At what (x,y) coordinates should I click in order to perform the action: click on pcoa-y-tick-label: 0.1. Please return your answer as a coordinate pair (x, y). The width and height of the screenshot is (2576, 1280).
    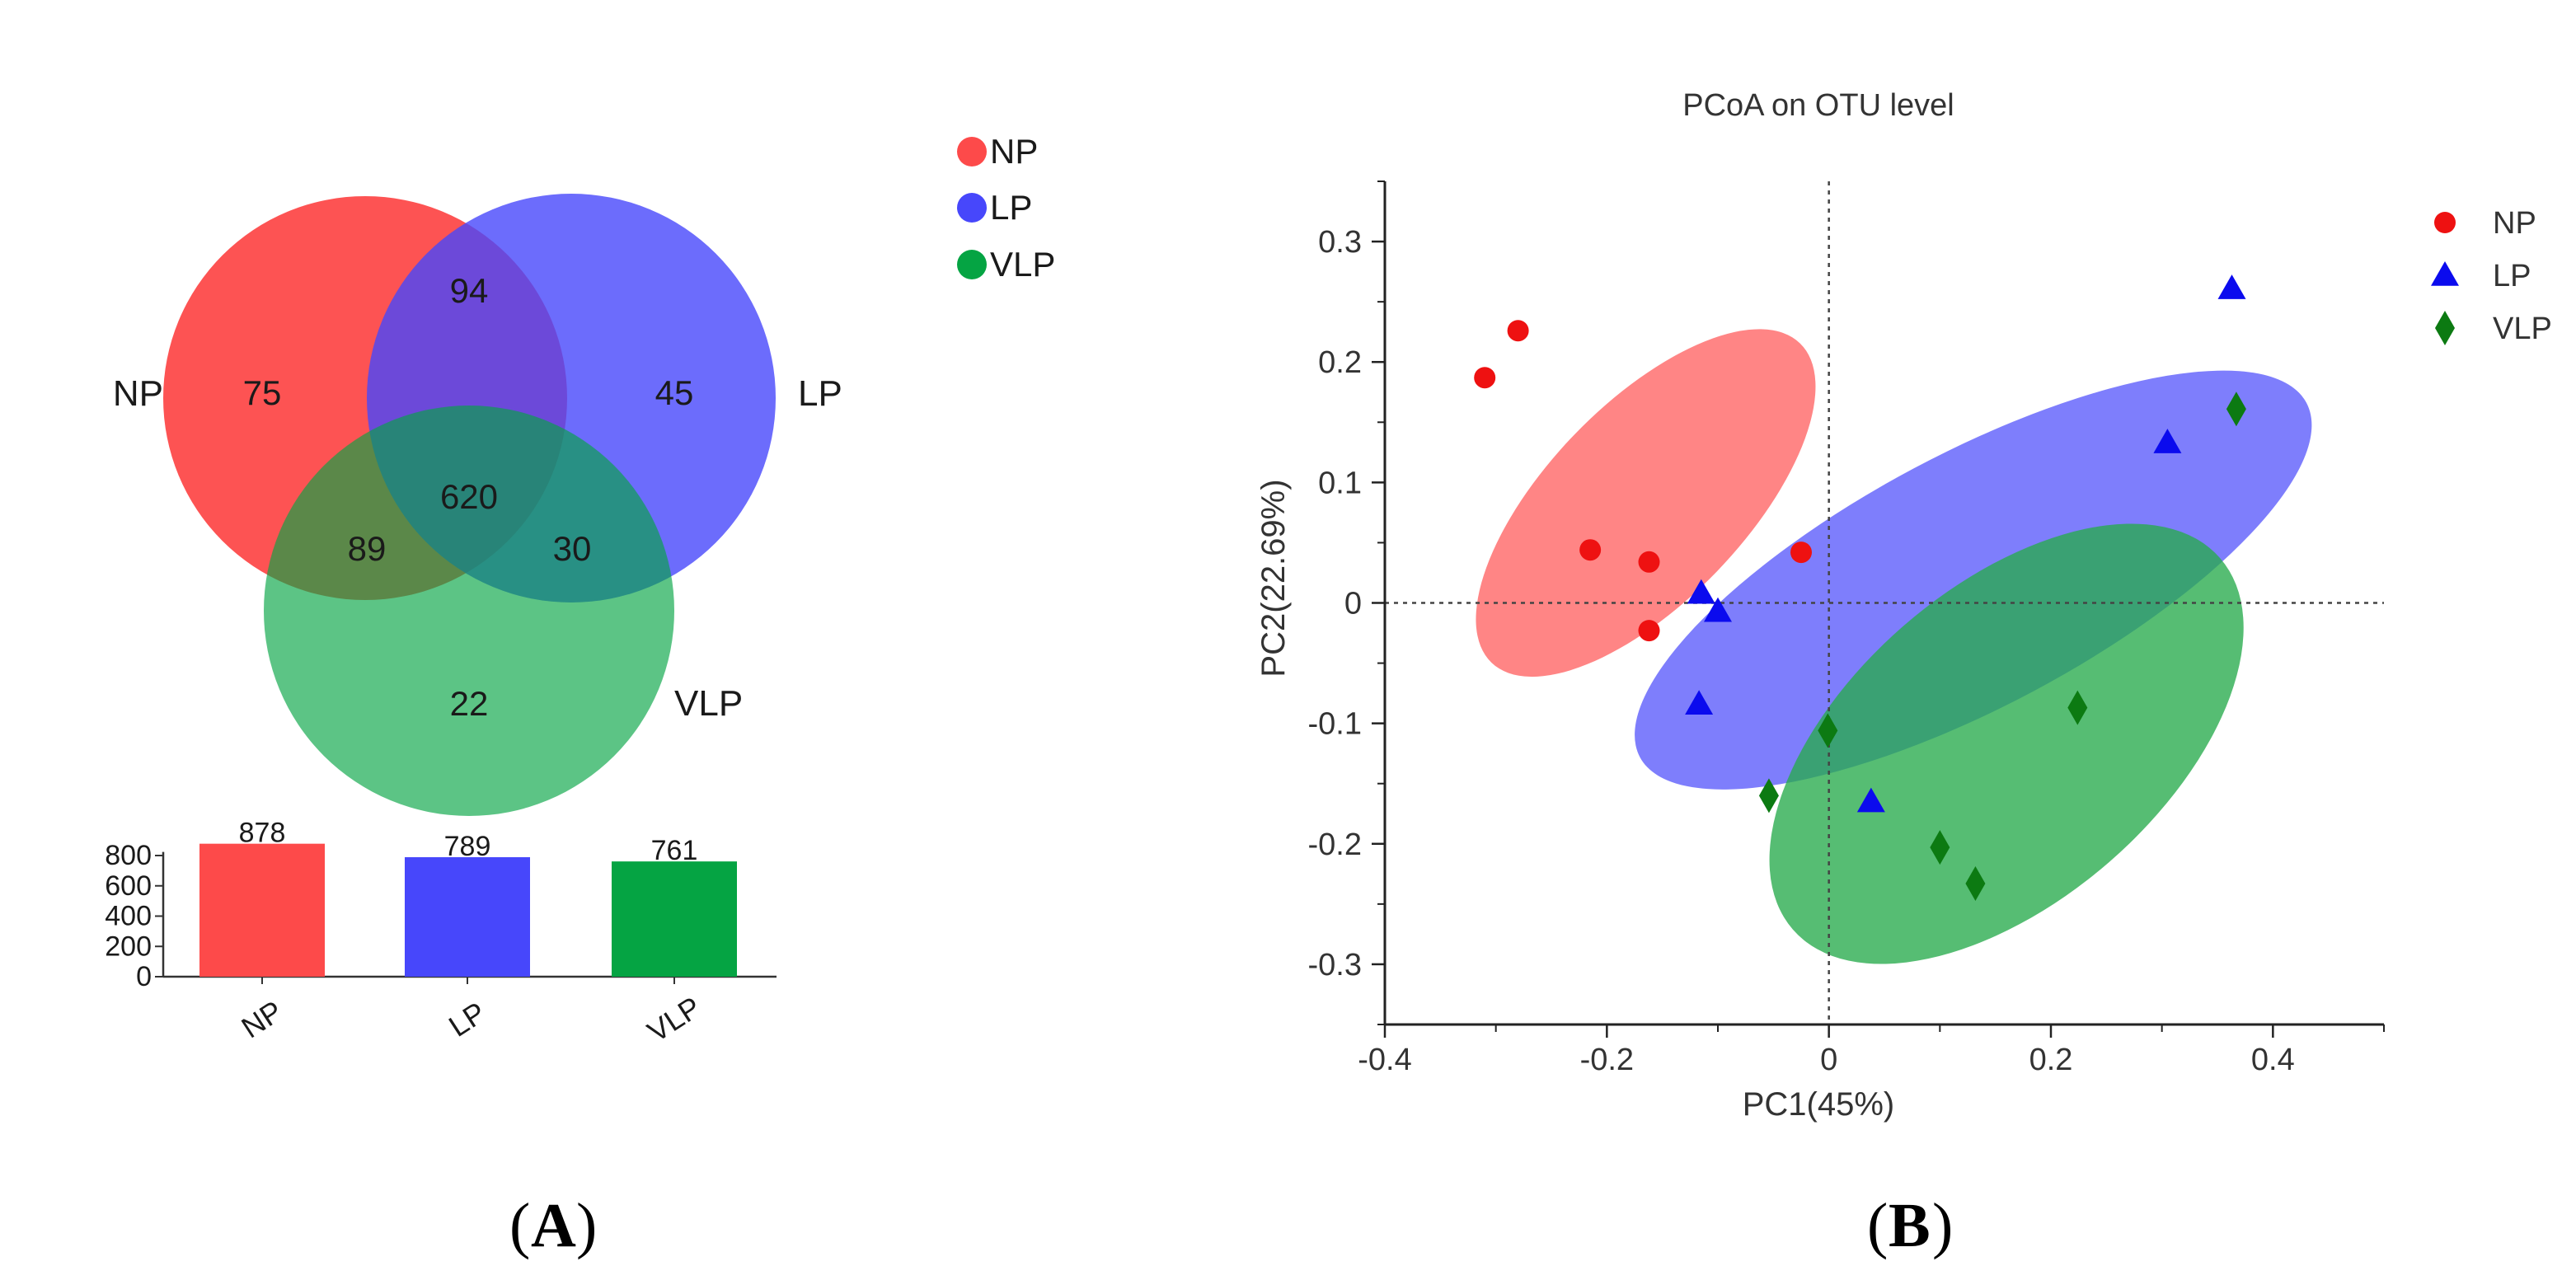
    Looking at the image, I should click on (1340, 483).